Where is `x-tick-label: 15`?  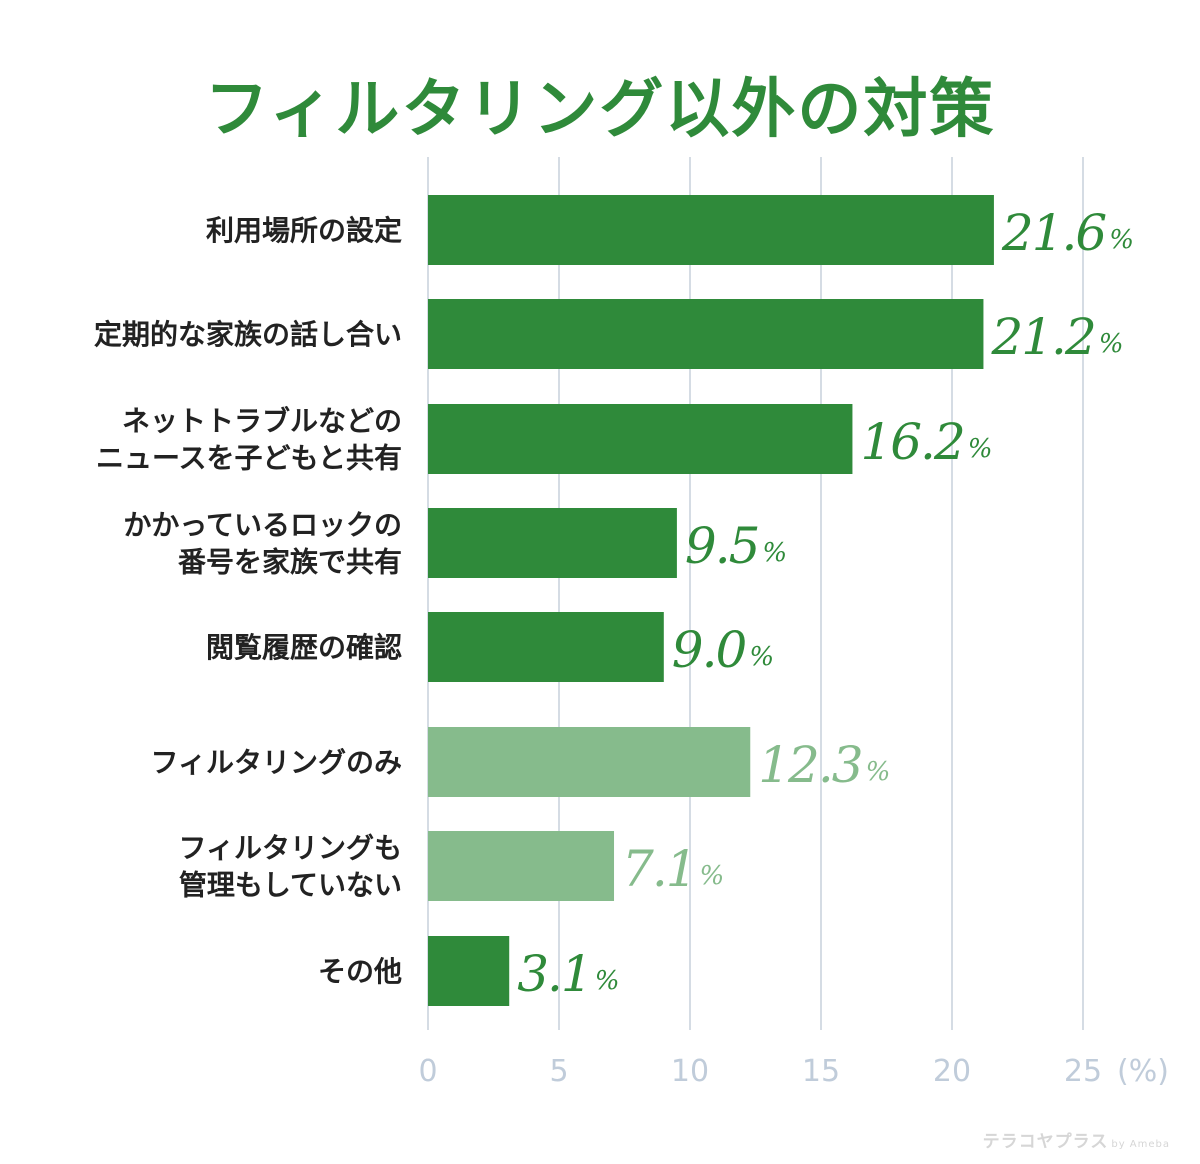 x-tick-label: 15 is located at coordinates (821, 1071).